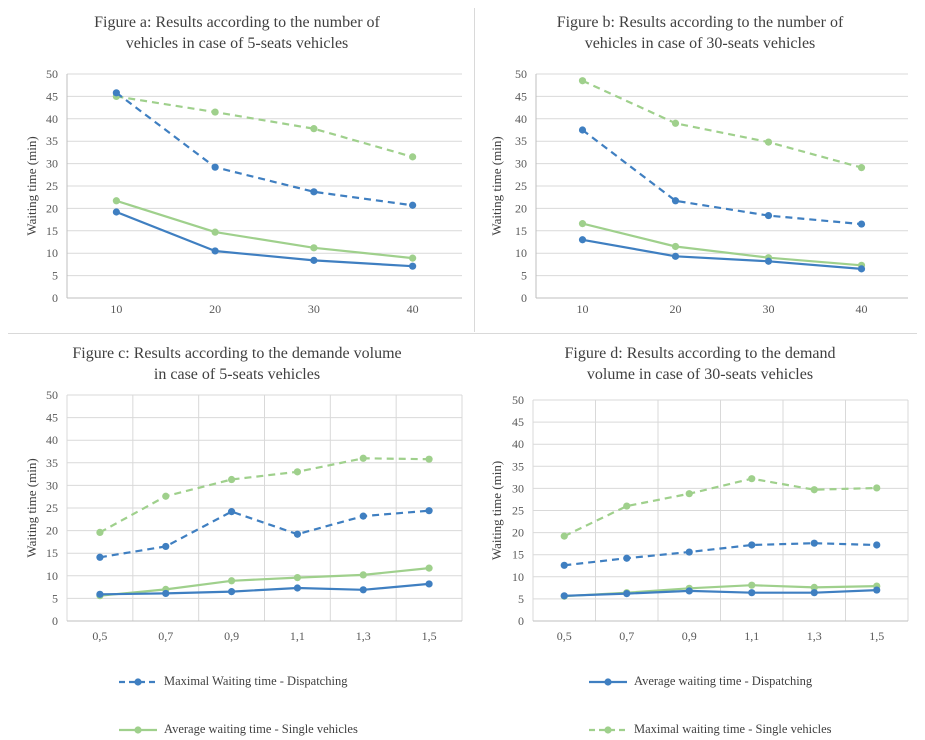 The width and height of the screenshot is (925, 740). I want to click on x-tick-label-1-5: 1,5, so click(429, 636).